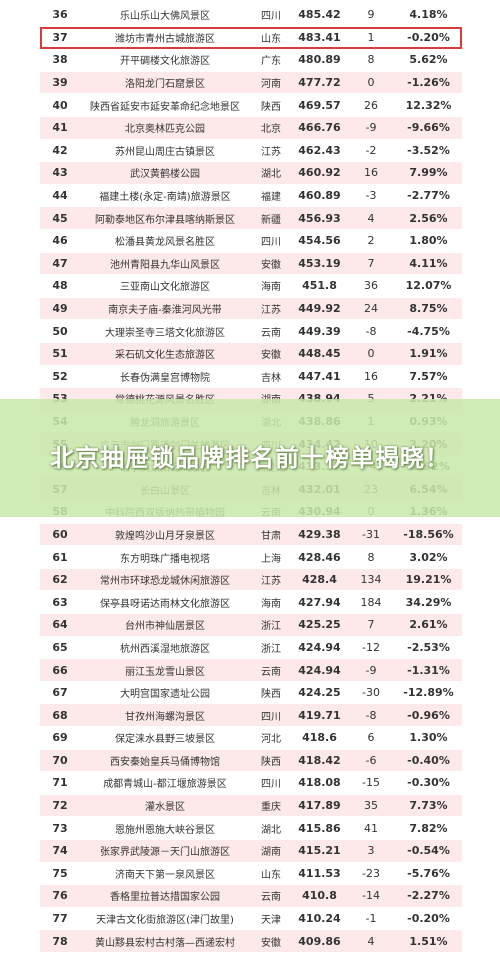  Describe the element at coordinates (165, 152) in the screenshot. I see `name-cell: 苏州昆山周庄古镇景区` at that location.